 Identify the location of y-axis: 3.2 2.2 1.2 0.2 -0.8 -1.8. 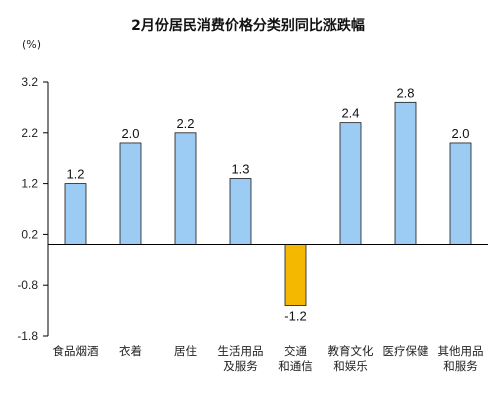
(33, 209).